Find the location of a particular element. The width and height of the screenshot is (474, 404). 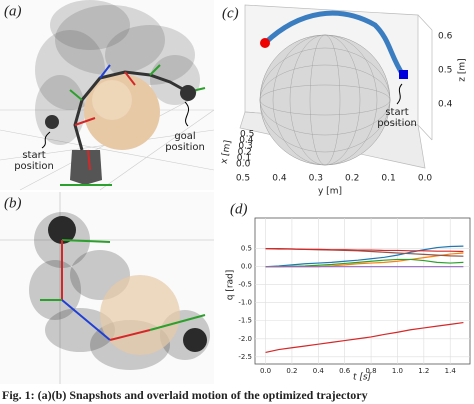

annotation: goal position is located at coordinates (185, 142).